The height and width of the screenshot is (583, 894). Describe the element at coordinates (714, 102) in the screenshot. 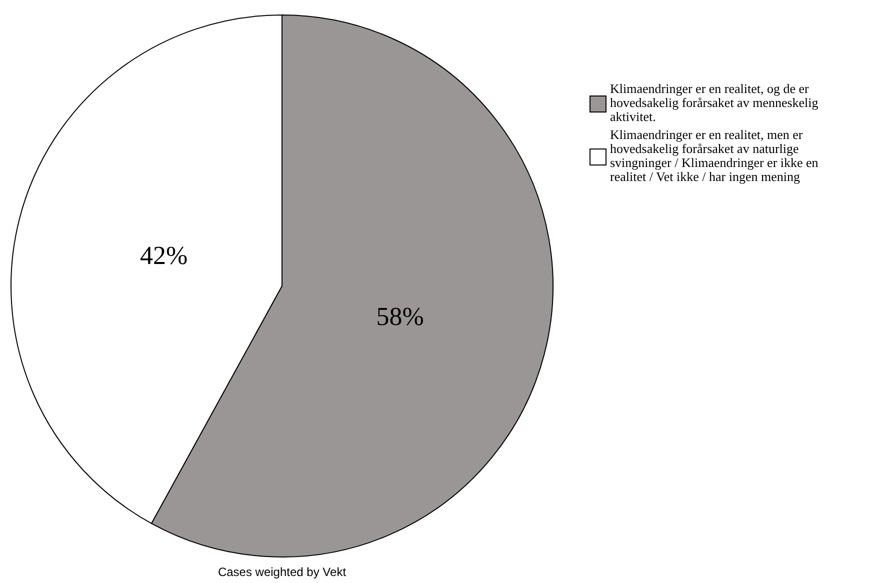

I see `legend-label: Klimaendringer er en realitet, og de er hovedsakelig forårsaket av menneskelig aktivitet.` at that location.